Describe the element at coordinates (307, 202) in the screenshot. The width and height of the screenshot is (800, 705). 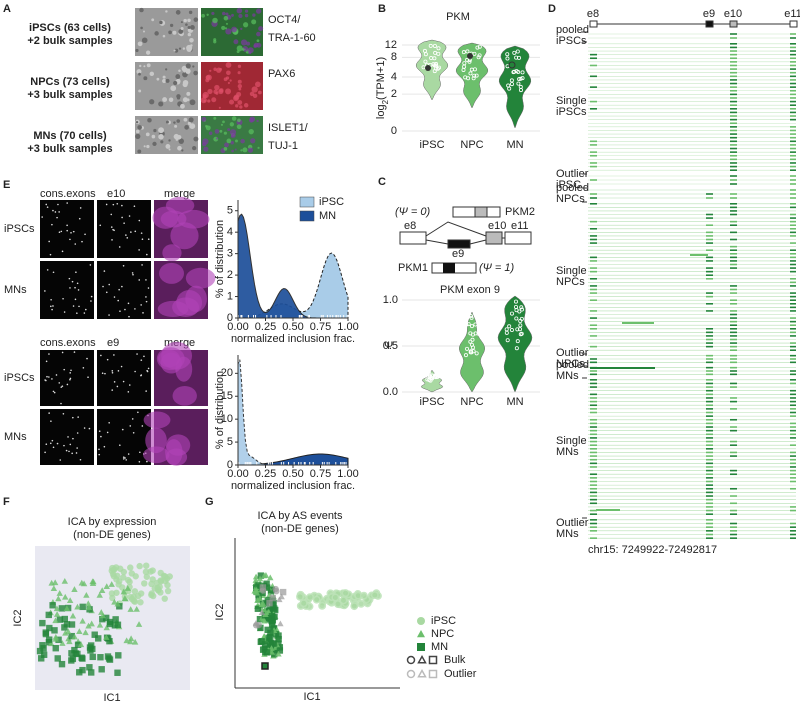
I see `legend-swatch` at that location.